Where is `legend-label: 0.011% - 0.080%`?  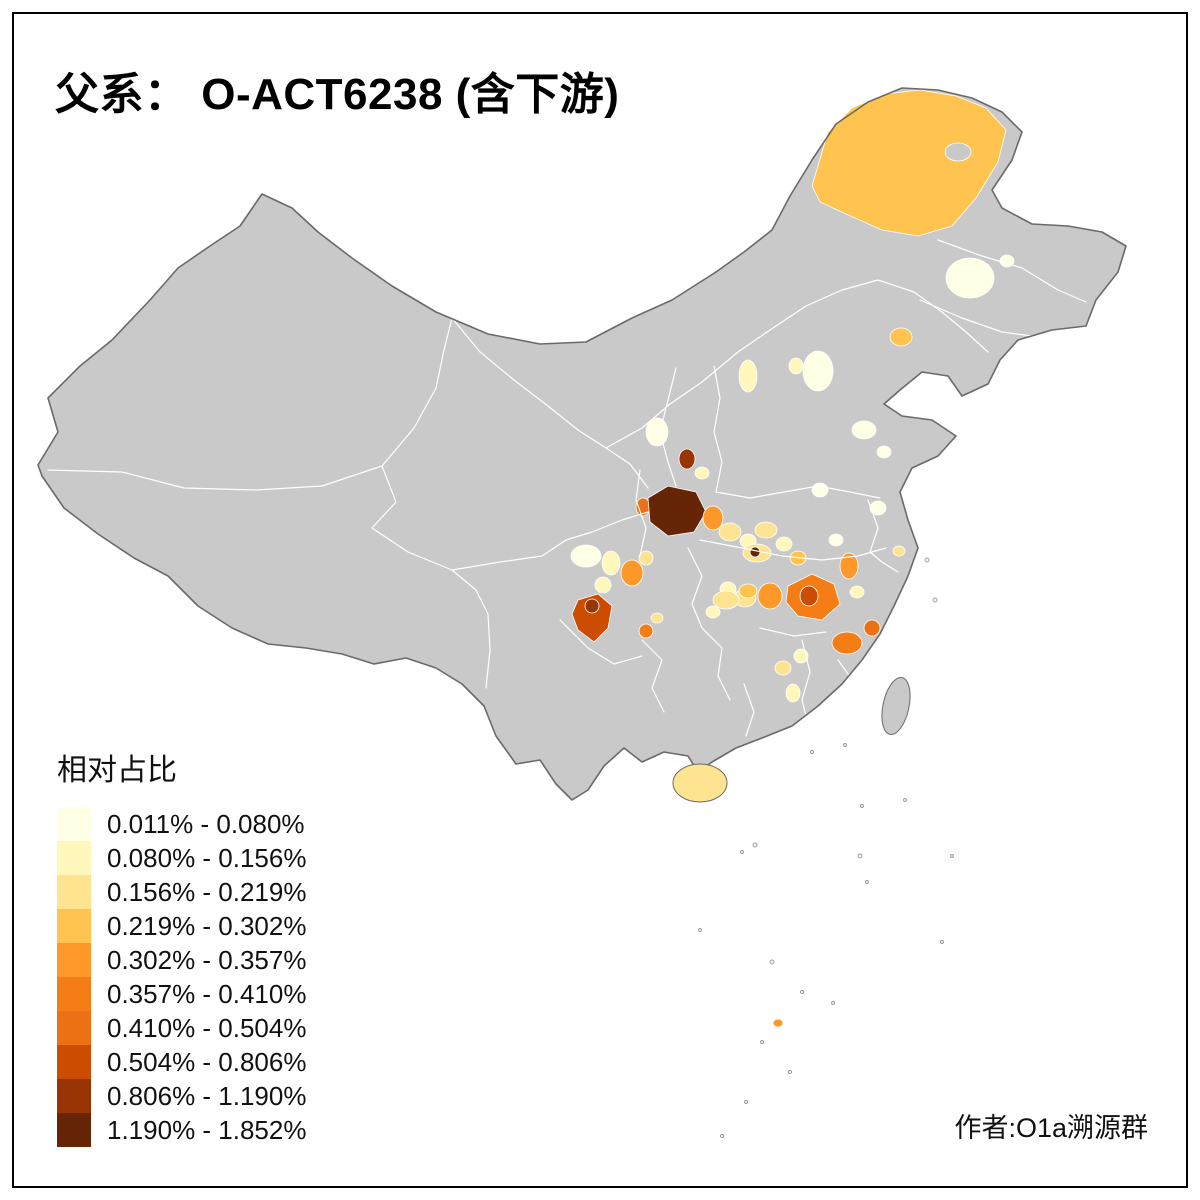
legend-label: 0.011% - 0.080% is located at coordinates (206, 823).